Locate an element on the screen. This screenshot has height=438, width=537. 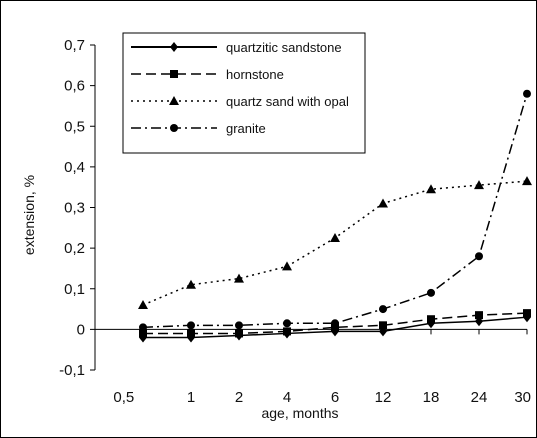
x-tick-label: 0,5 is located at coordinates (123, 397).